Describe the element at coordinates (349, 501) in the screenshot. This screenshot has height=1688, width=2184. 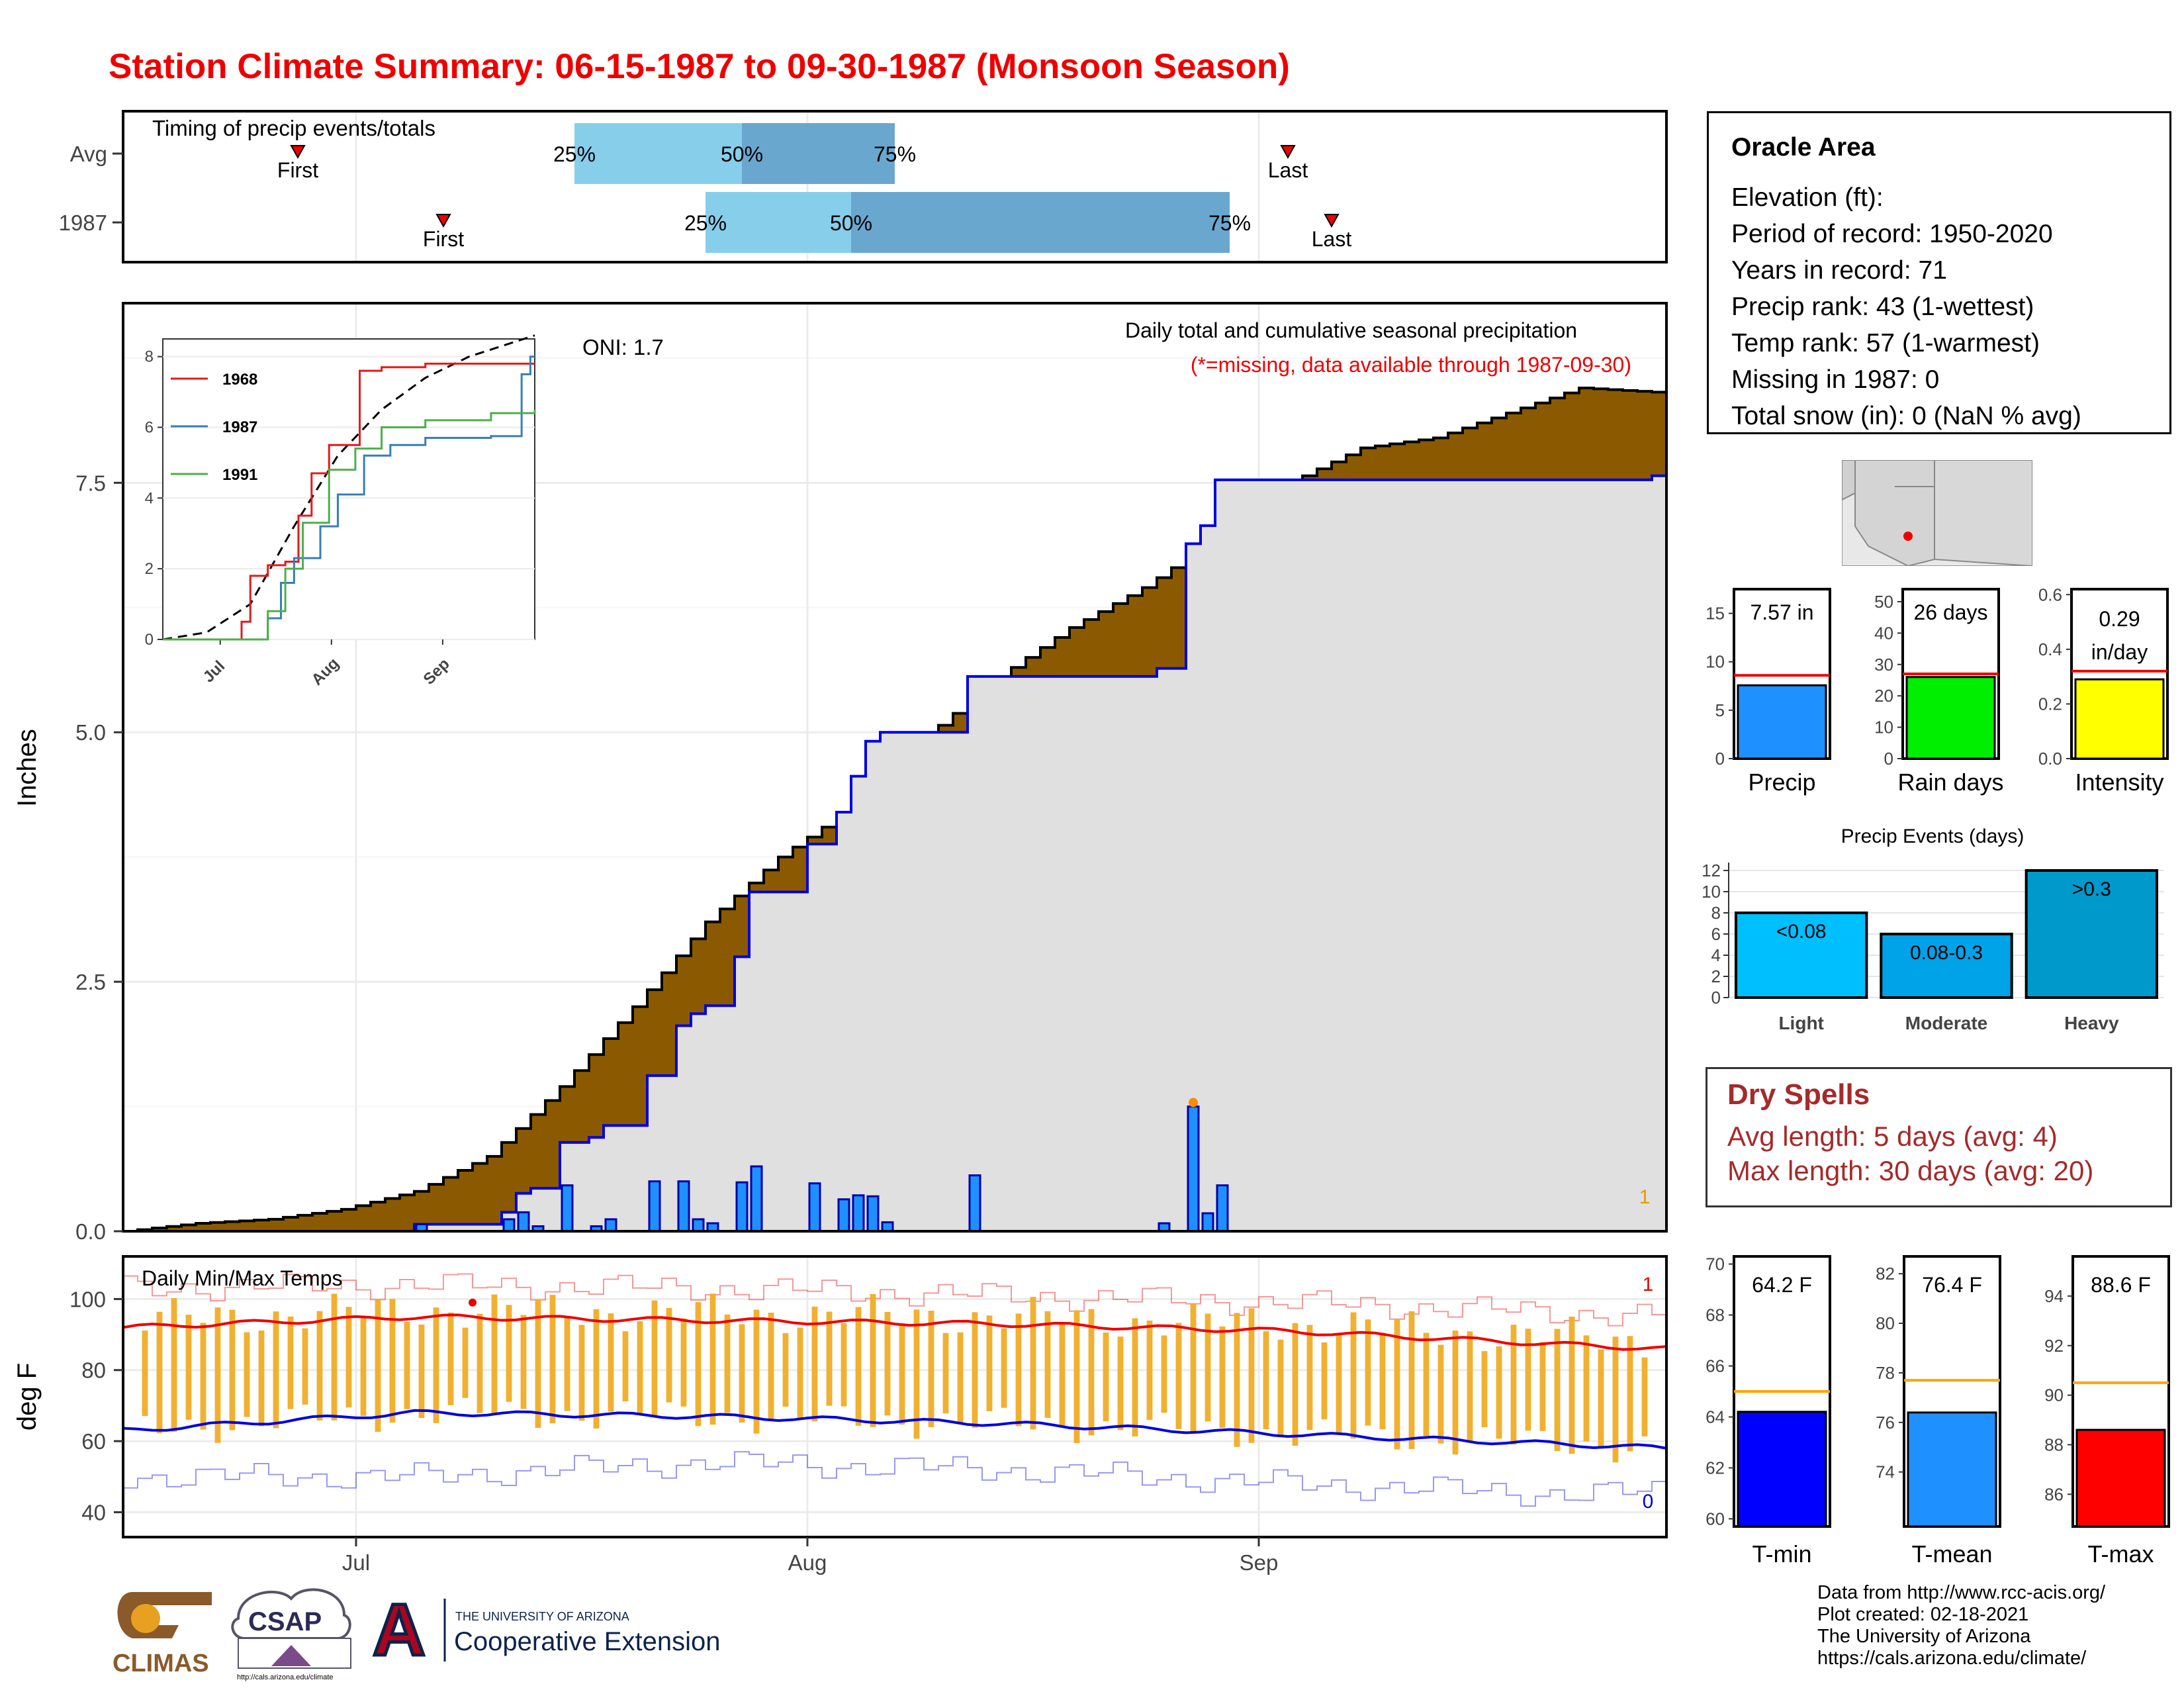
I see `inset-series-1968` at that location.